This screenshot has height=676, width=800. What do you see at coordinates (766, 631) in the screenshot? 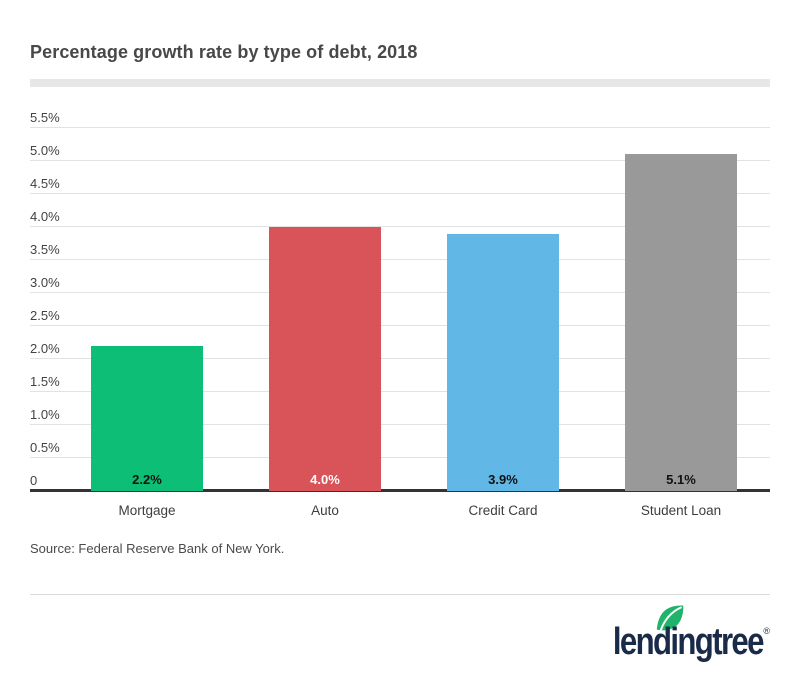
I see `registered-mark: ®` at bounding box center [766, 631].